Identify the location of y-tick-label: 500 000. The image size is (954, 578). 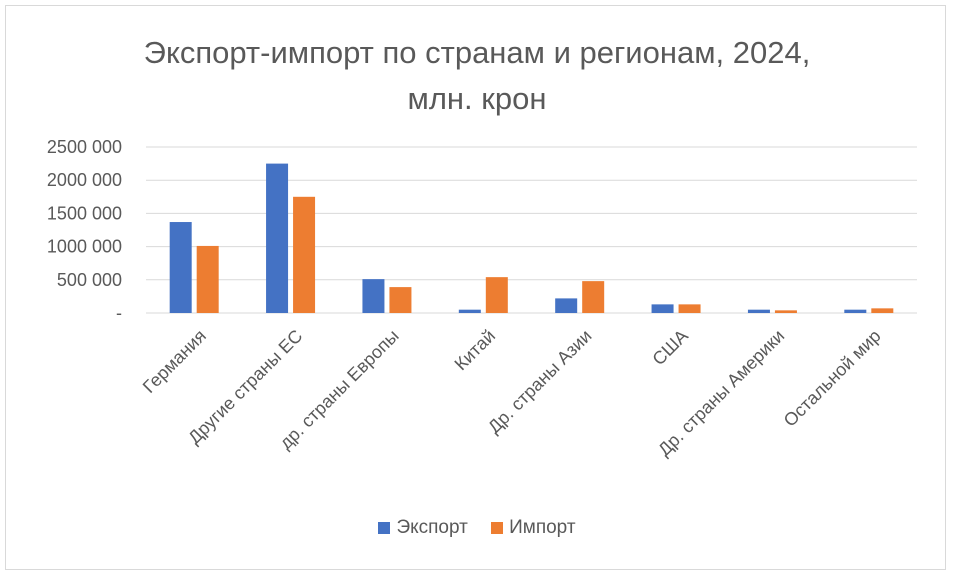
(89, 280).